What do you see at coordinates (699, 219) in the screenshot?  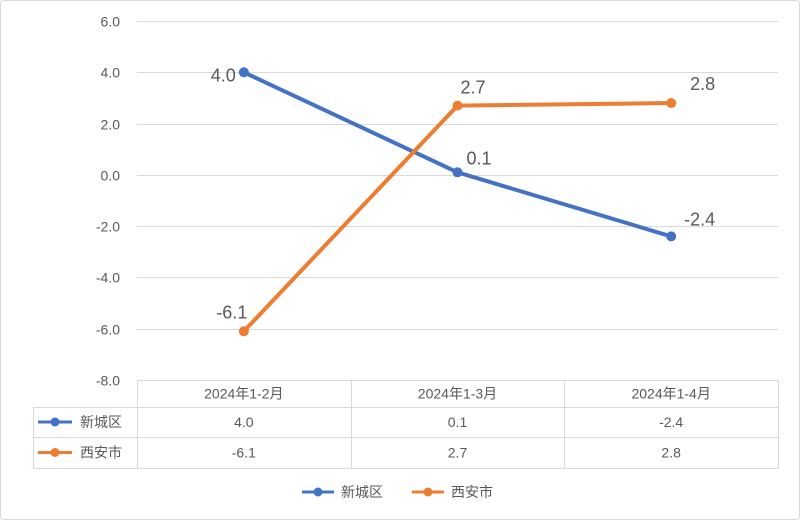 I see `data-label: -2.4` at bounding box center [699, 219].